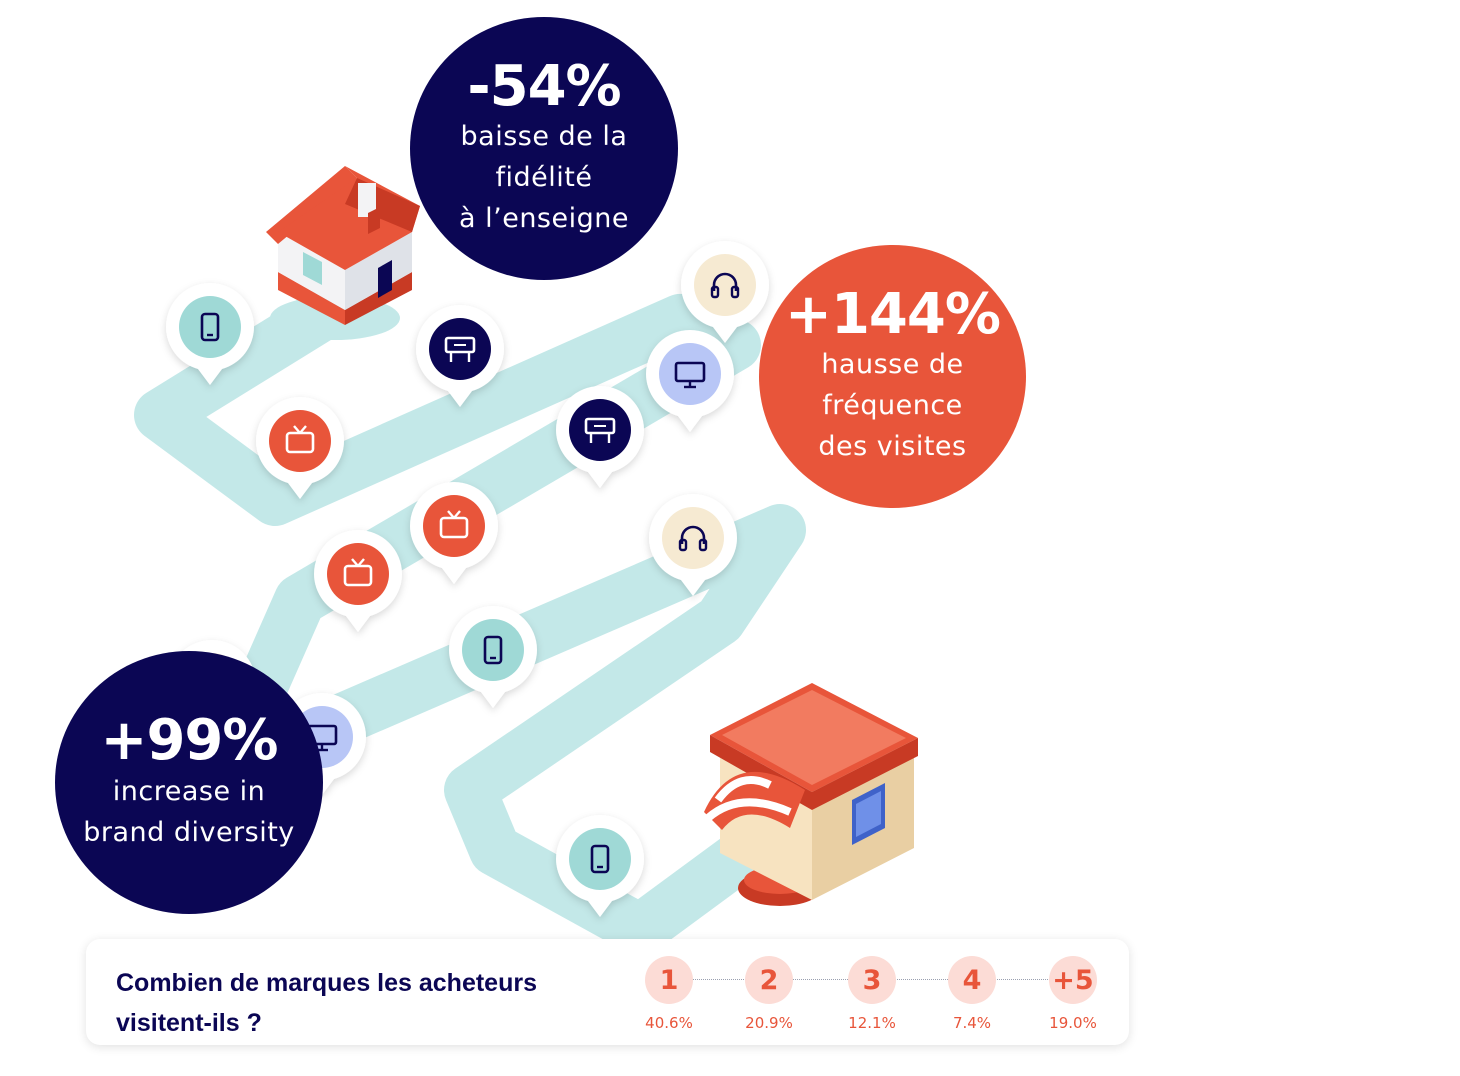  Describe the element at coordinates (544, 178) in the screenshot. I see `stat-loyalty-label: baisse de la fidélité à l’enseigne` at that location.